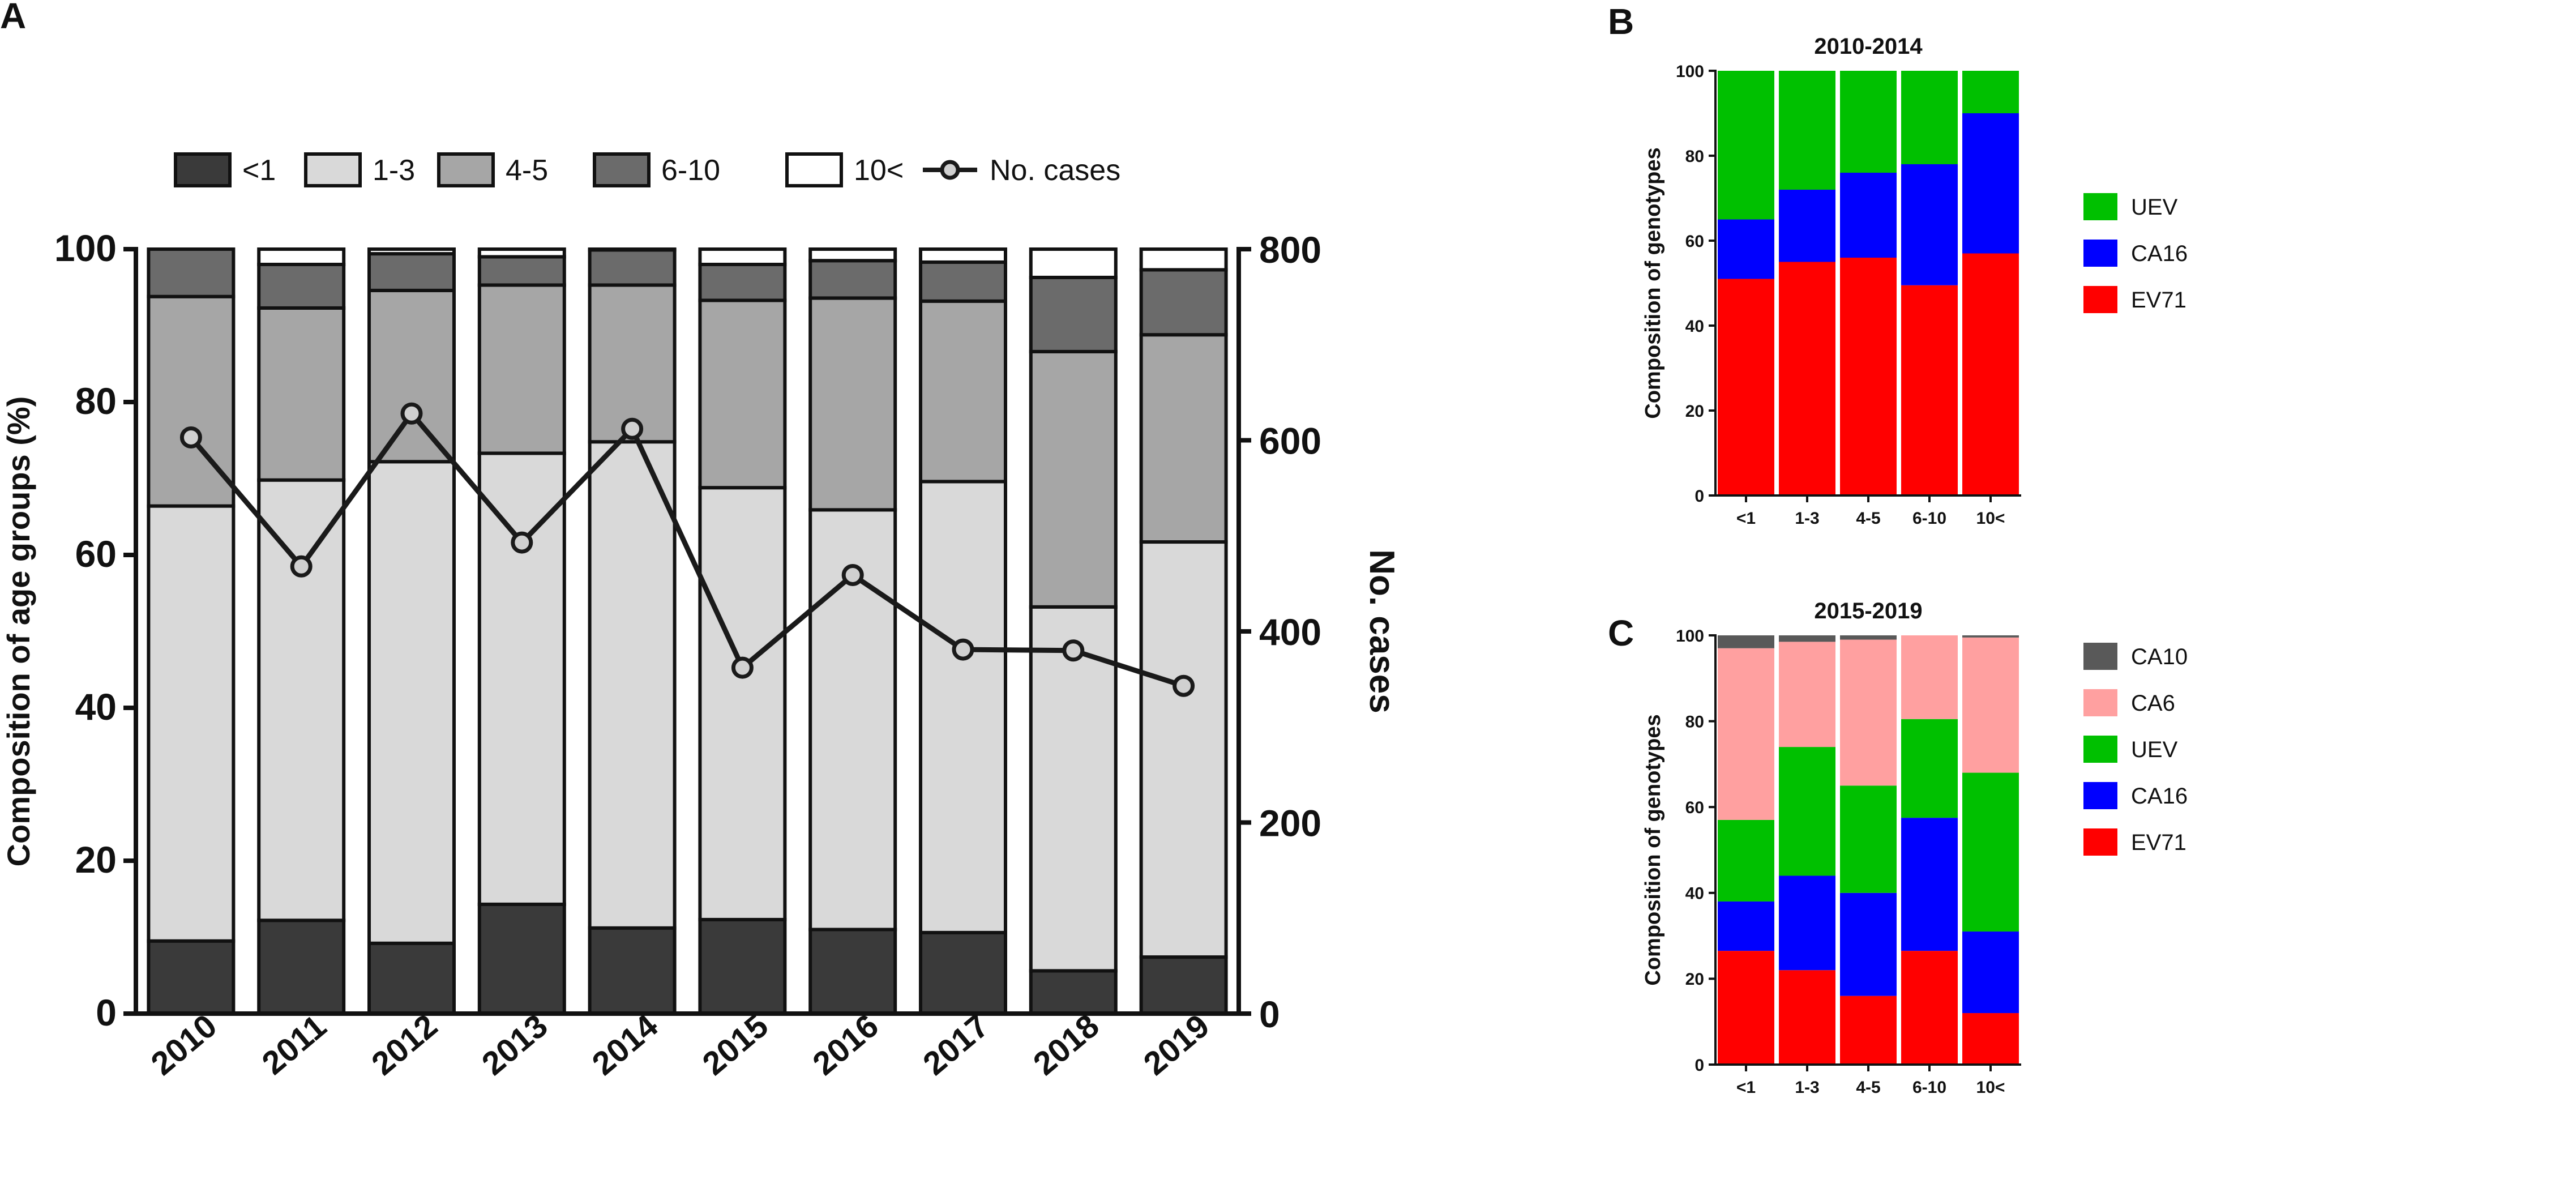 Image resolution: width=2576 pixels, height=1192 pixels. Describe the element at coordinates (1290, 250) in the screenshot. I see `y2-tick-label: 800` at that location.